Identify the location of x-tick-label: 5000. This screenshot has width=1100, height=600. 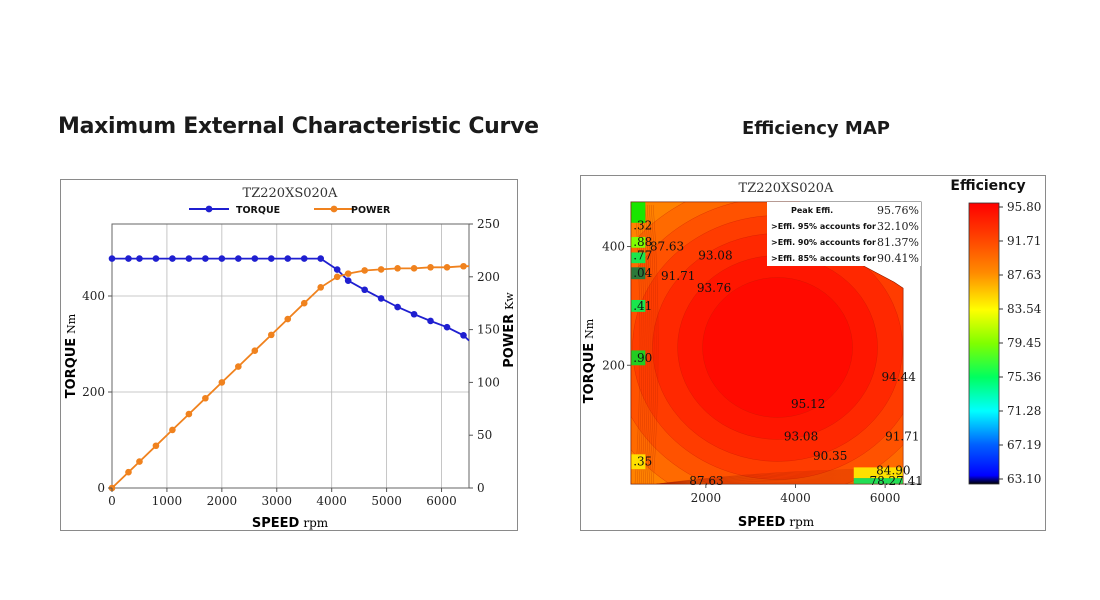
(386, 501).